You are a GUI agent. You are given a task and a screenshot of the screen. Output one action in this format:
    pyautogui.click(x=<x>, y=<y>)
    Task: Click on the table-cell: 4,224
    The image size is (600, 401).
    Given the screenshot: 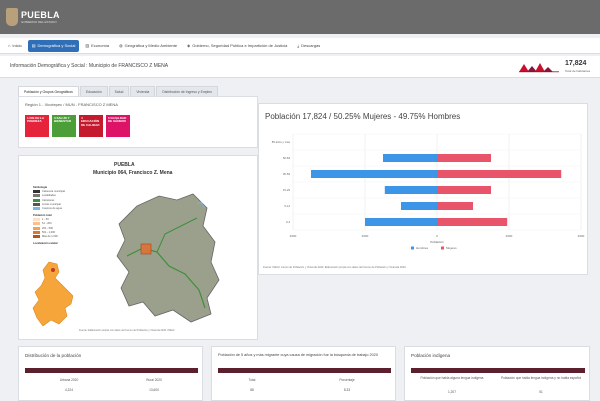 What is the action you would take?
    pyautogui.click(x=69, y=390)
    